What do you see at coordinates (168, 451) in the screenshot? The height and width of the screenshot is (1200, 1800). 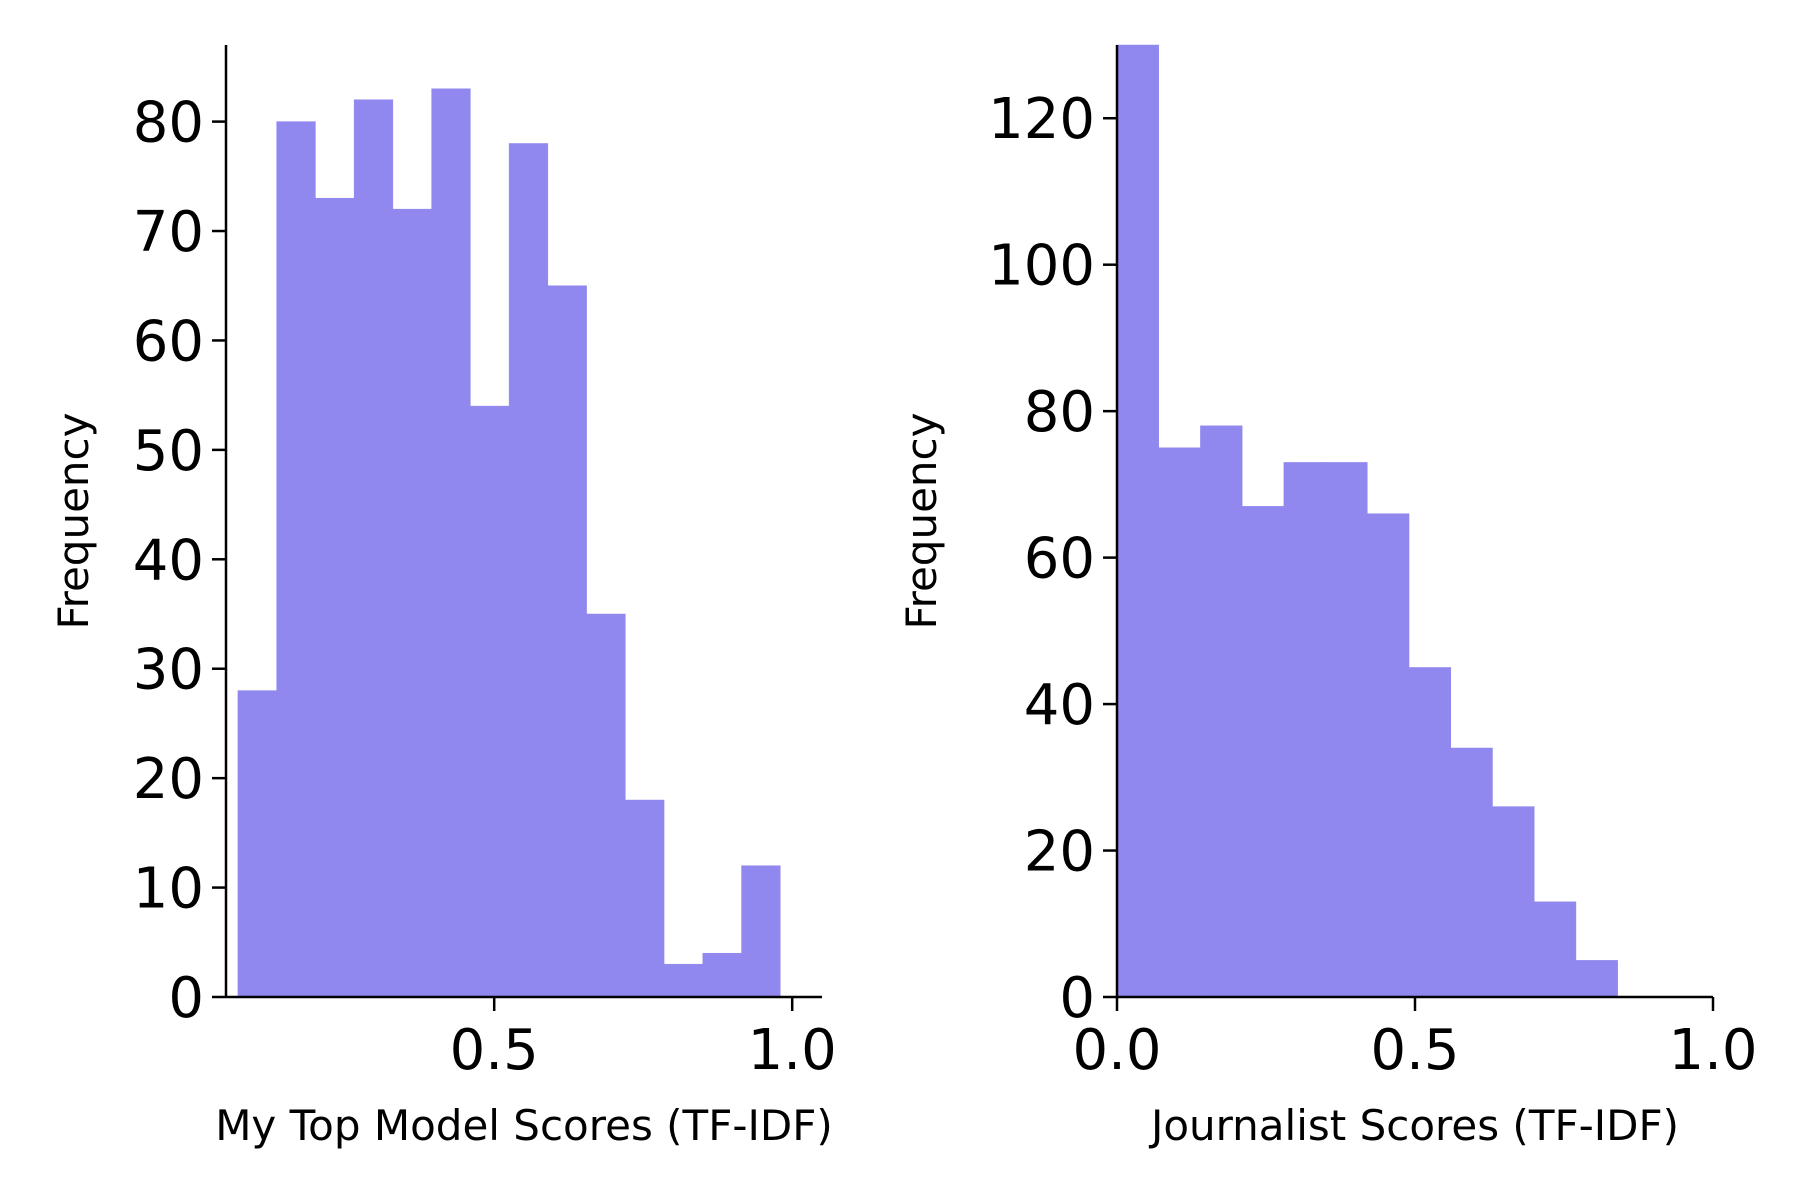 I see `y-tick-label: 50` at bounding box center [168, 451].